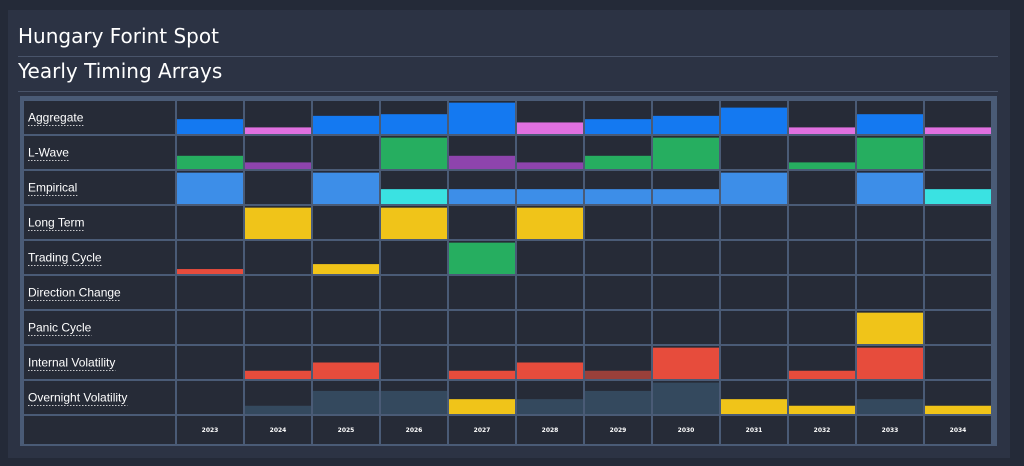 The width and height of the screenshot is (1024, 466). Describe the element at coordinates (482, 430) in the screenshot. I see `year-label: 2027` at that location.